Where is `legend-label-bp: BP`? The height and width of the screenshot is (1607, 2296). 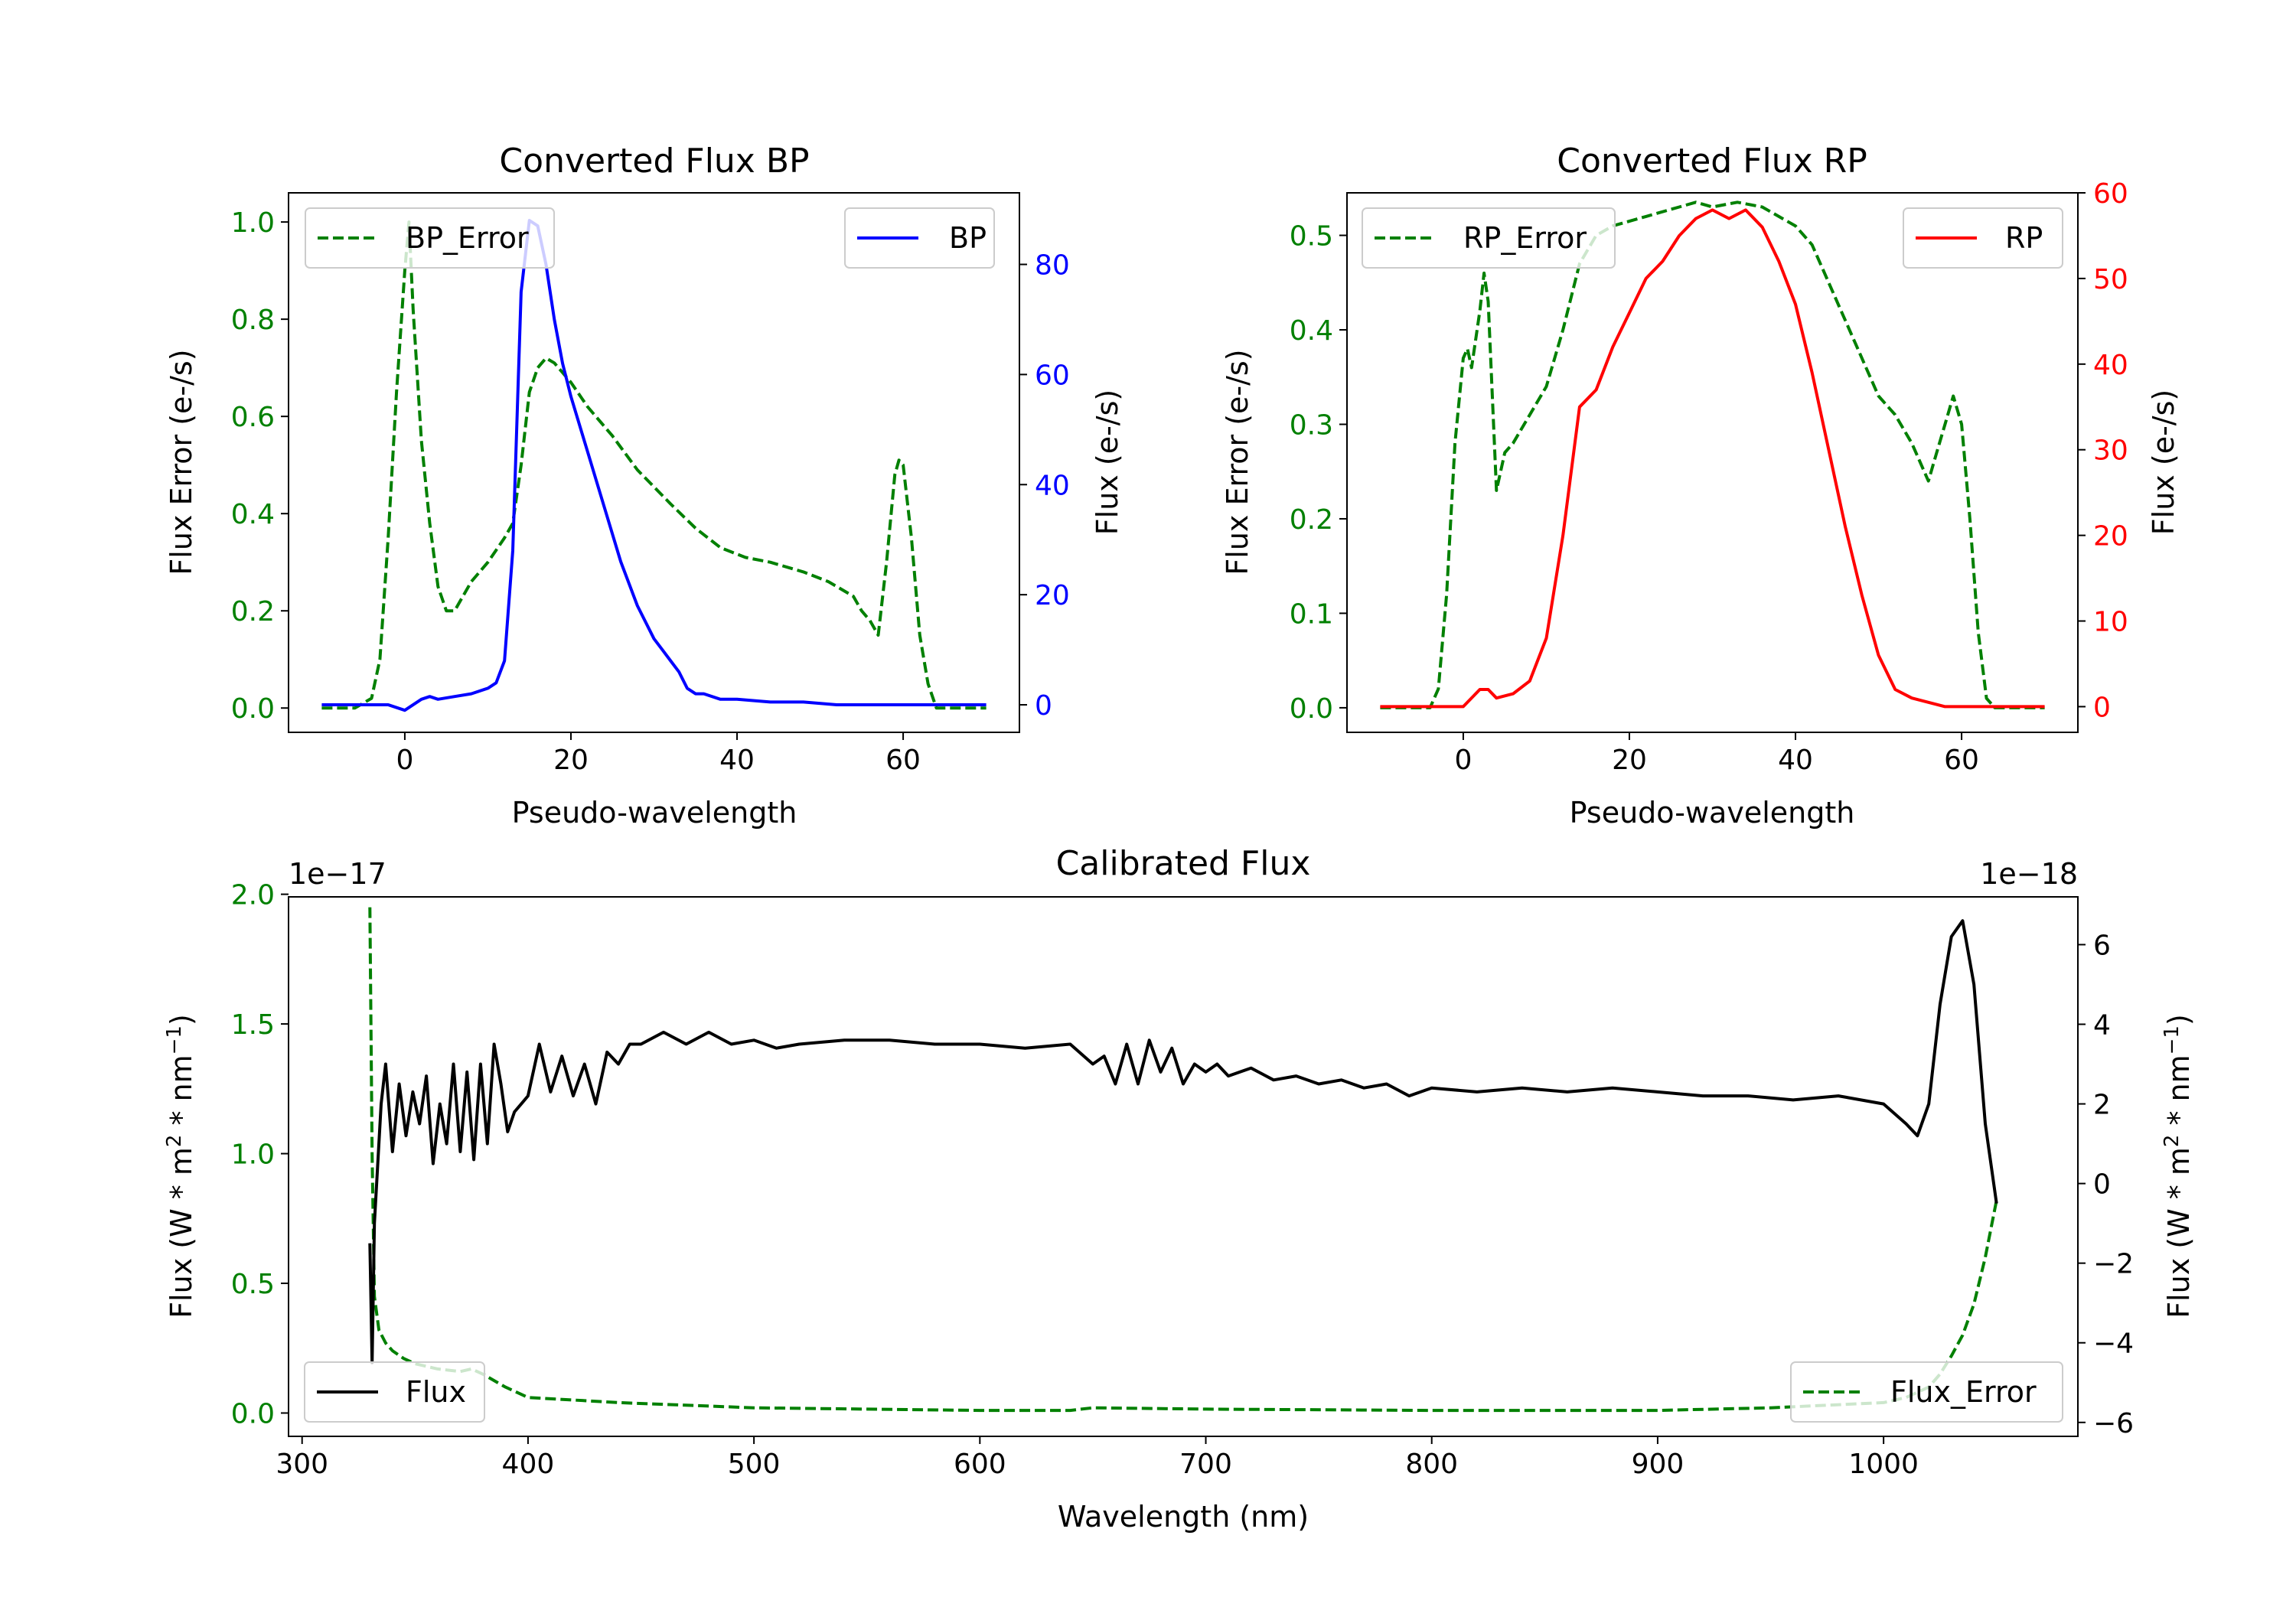
legend-label-bp: BP is located at coordinates (968, 238).